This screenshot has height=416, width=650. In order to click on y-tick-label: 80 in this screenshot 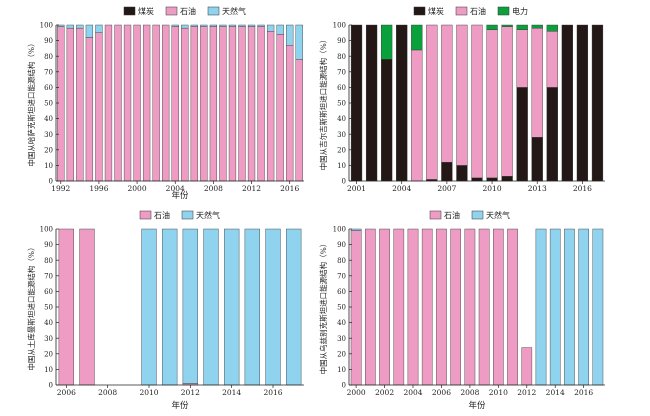, I will do `click(341, 57)`.